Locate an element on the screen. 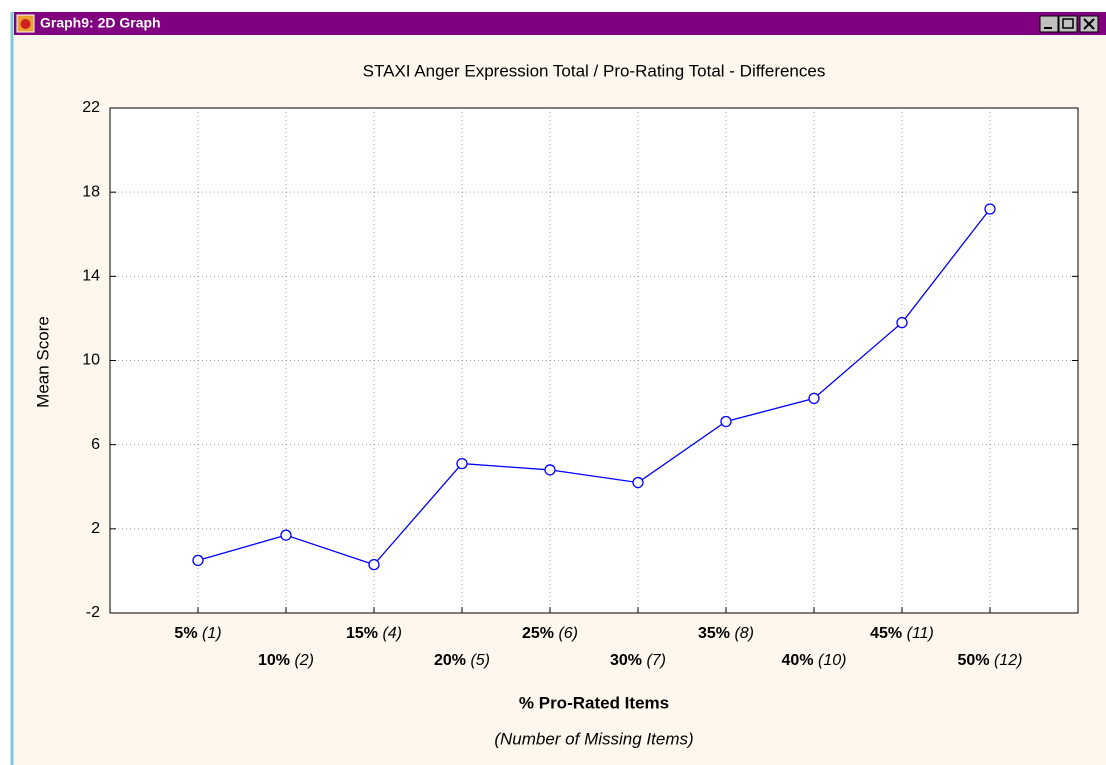 The image size is (1106, 765). x-tick-label: 15% (4) is located at coordinates (374, 633).